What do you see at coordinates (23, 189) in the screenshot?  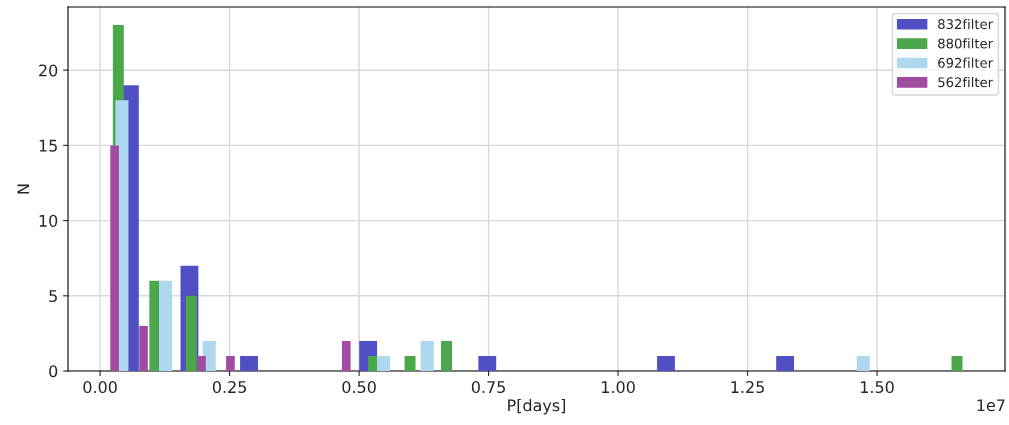 I see `y-axis-title: N` at bounding box center [23, 189].